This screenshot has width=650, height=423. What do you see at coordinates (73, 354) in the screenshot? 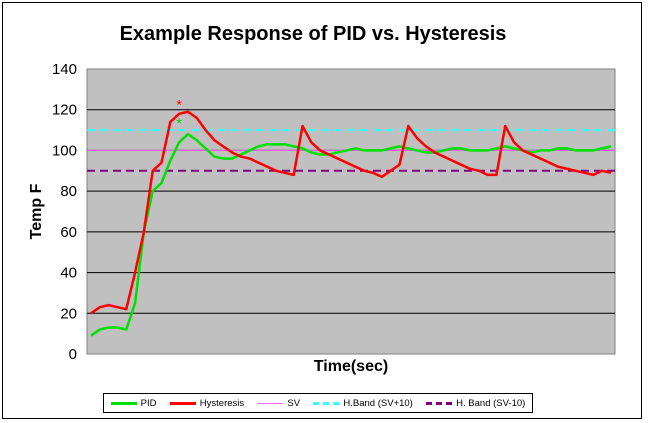
I see `y-tick-label: 0` at bounding box center [73, 354].